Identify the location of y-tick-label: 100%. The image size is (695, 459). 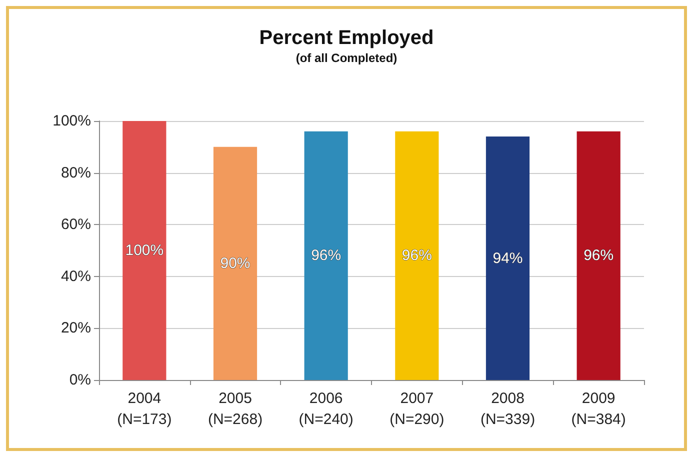
(71, 121).